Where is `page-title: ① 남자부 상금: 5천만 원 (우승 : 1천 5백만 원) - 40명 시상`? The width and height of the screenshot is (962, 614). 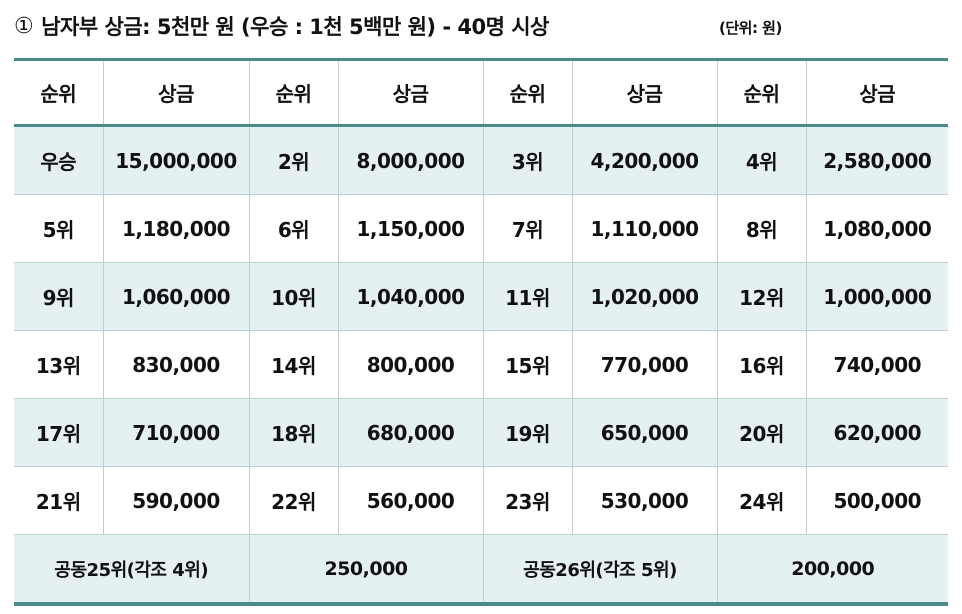
page-title: ① 남자부 상금: 5천만 원 (우승 : 1천 5백만 원) - 40명 시상 is located at coordinates (281, 26).